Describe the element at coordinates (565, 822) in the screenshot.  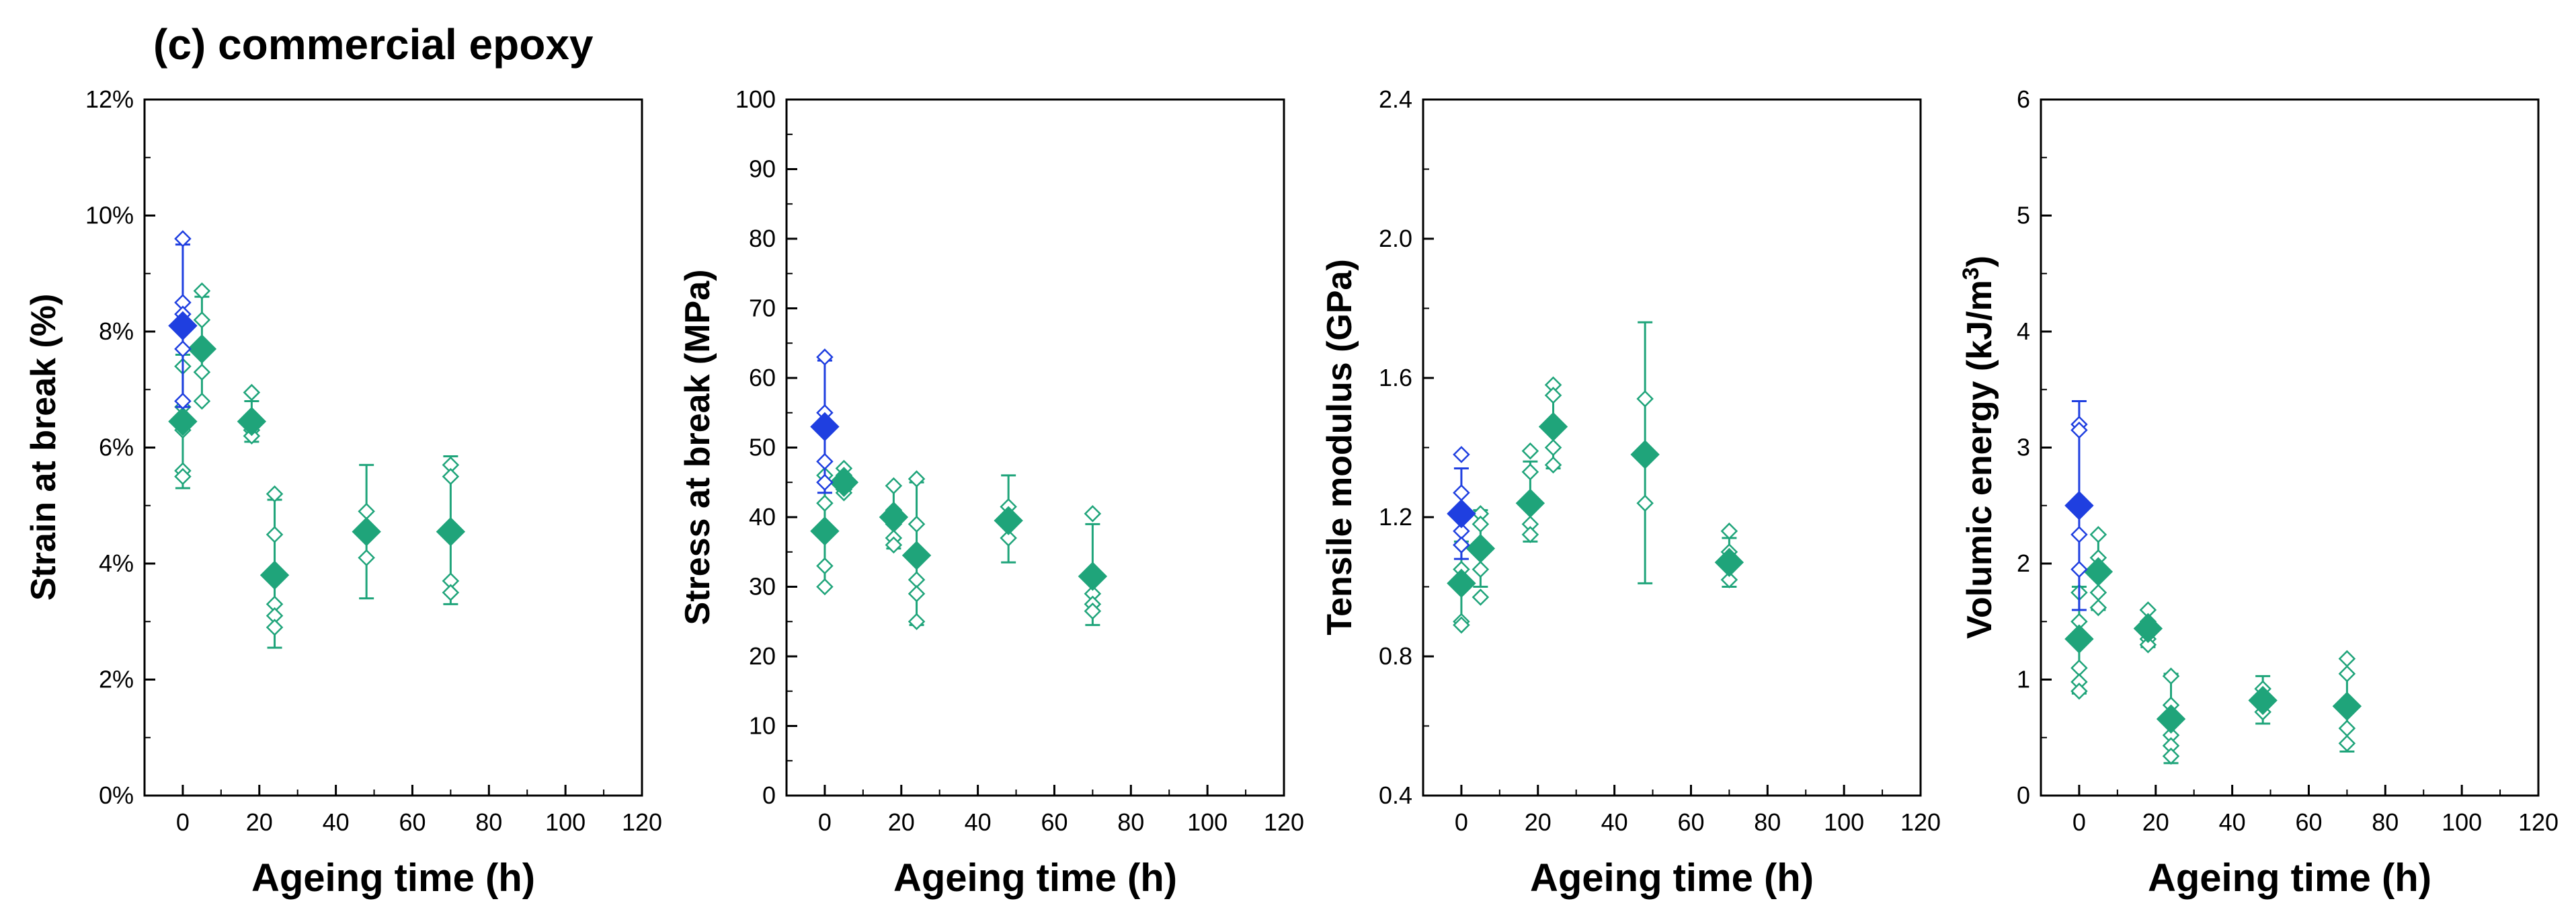
I see `x-tick-label: 100` at that location.